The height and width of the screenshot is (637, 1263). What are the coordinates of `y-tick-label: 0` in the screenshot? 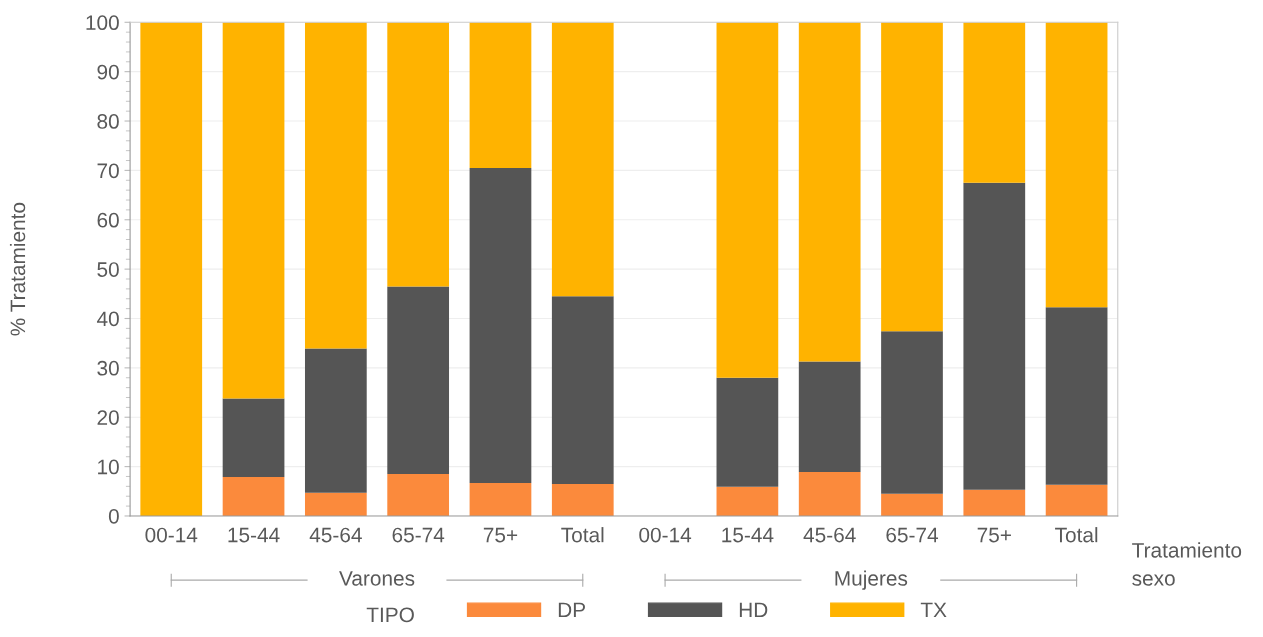 It's located at (113, 516).